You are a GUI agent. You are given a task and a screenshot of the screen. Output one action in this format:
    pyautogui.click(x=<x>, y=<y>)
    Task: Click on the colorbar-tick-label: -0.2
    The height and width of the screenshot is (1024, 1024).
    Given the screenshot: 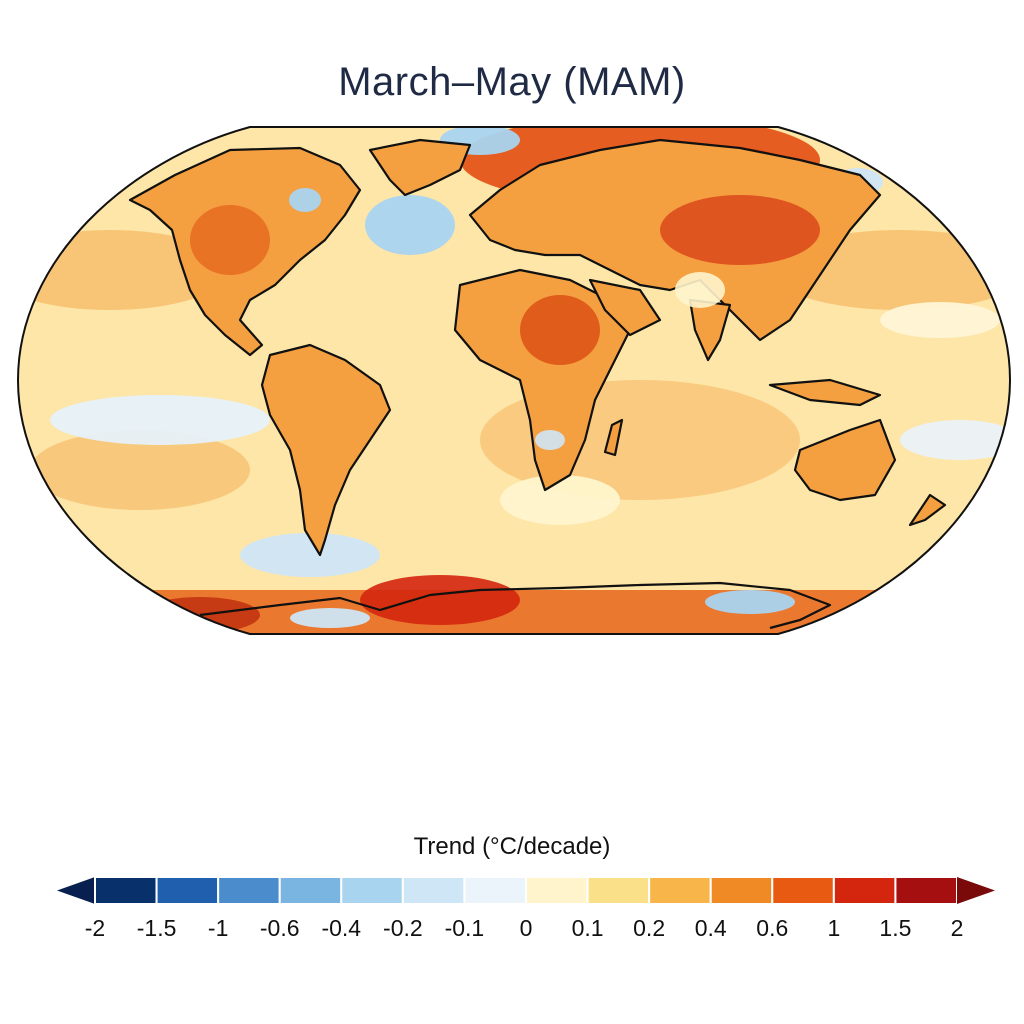 What is the action you would take?
    pyautogui.click(x=403, y=928)
    